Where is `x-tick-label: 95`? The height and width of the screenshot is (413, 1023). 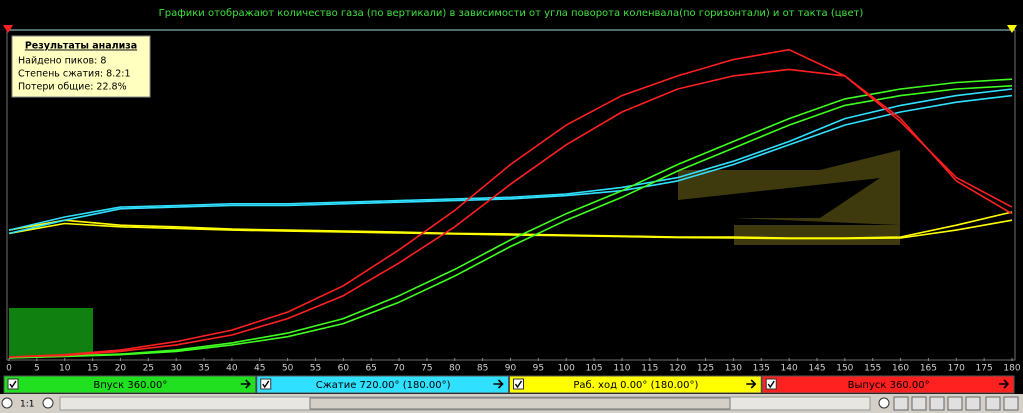
x-tick-label: 95 is located at coordinates (538, 369).